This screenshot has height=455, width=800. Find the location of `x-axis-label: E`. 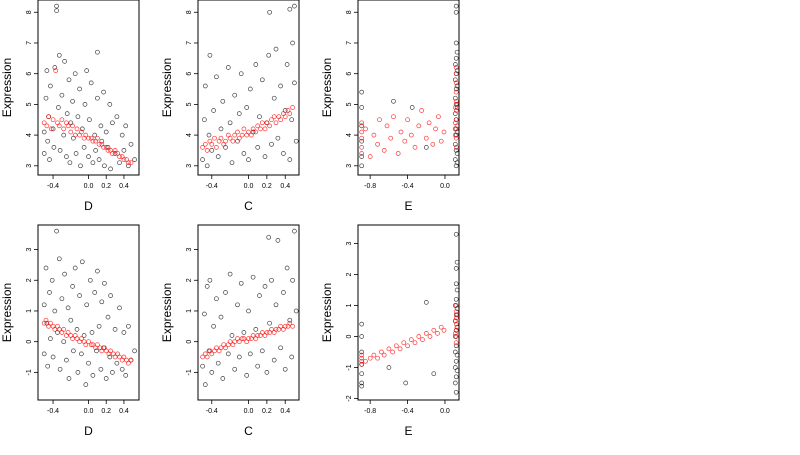

x-axis-label: E is located at coordinates (408, 431).